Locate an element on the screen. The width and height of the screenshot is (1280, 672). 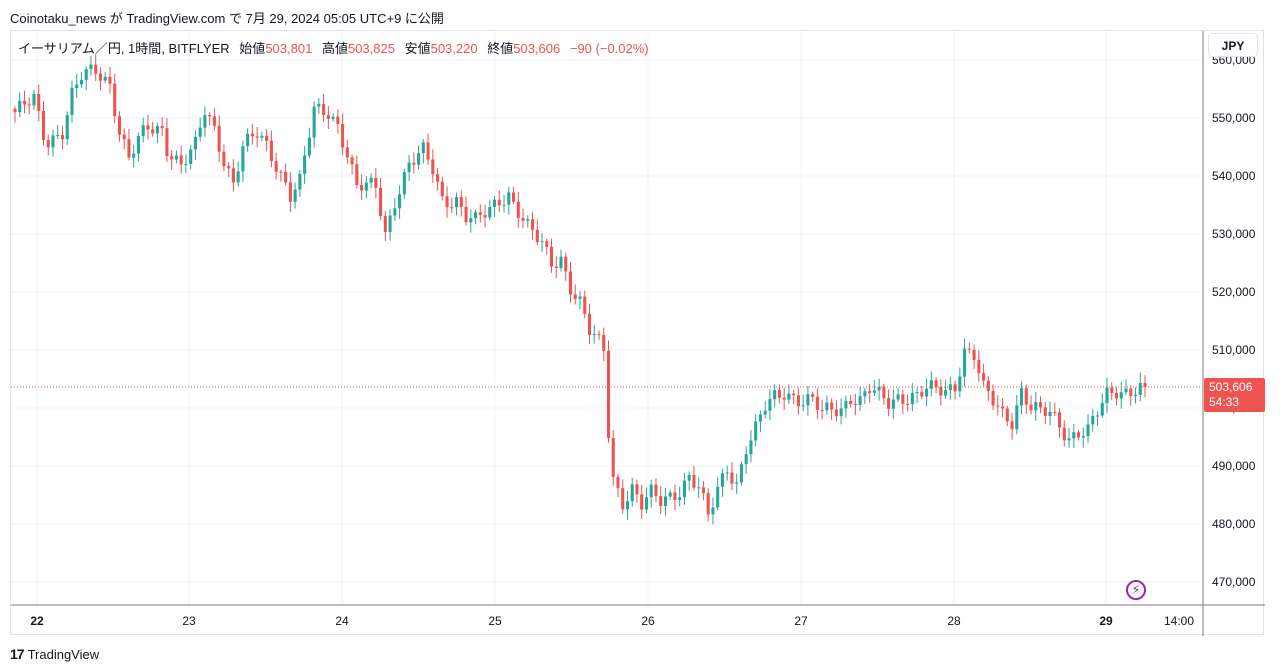
legend-close-label: 終値 is located at coordinates (500, 48).